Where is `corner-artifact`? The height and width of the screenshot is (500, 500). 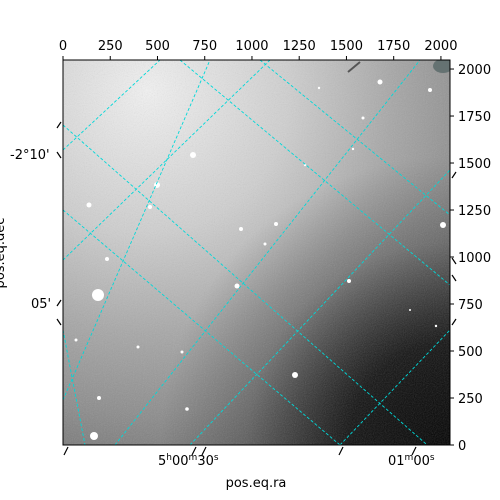 corner-artifact is located at coordinates (441, 66).